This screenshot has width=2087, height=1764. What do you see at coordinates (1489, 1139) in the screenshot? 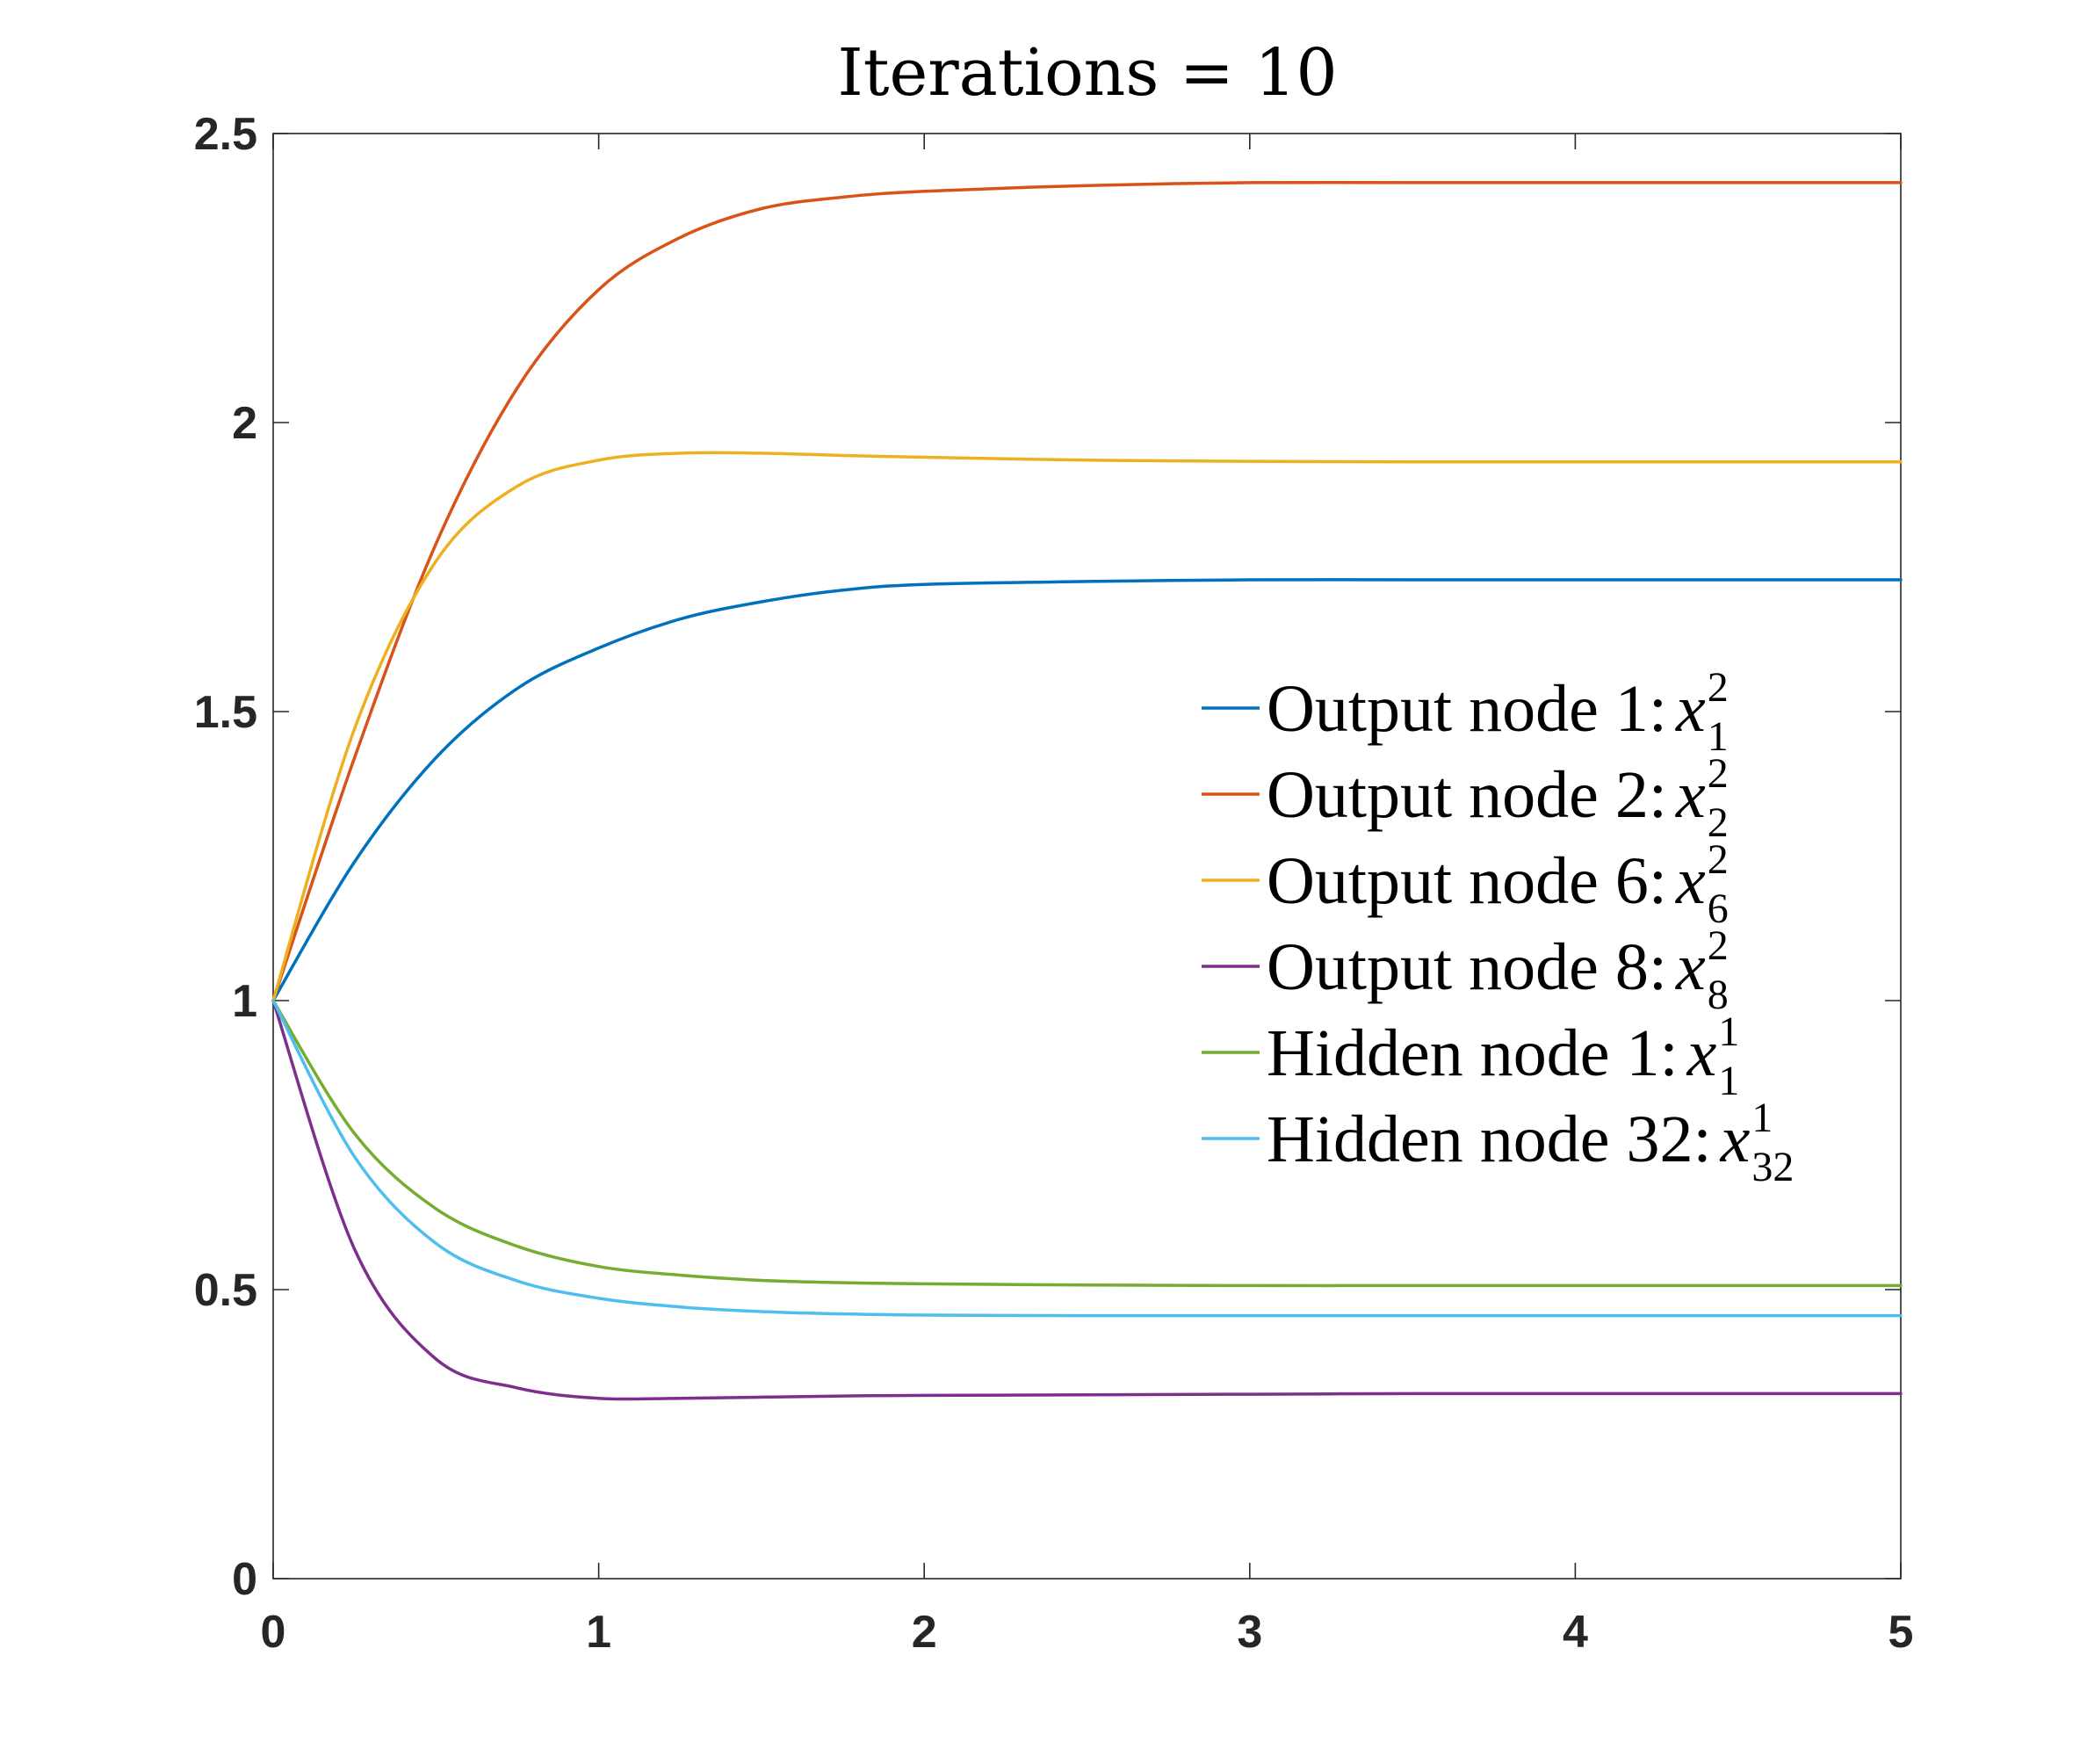
I see `legend-label: Hidden node 32:` at bounding box center [1489, 1139].